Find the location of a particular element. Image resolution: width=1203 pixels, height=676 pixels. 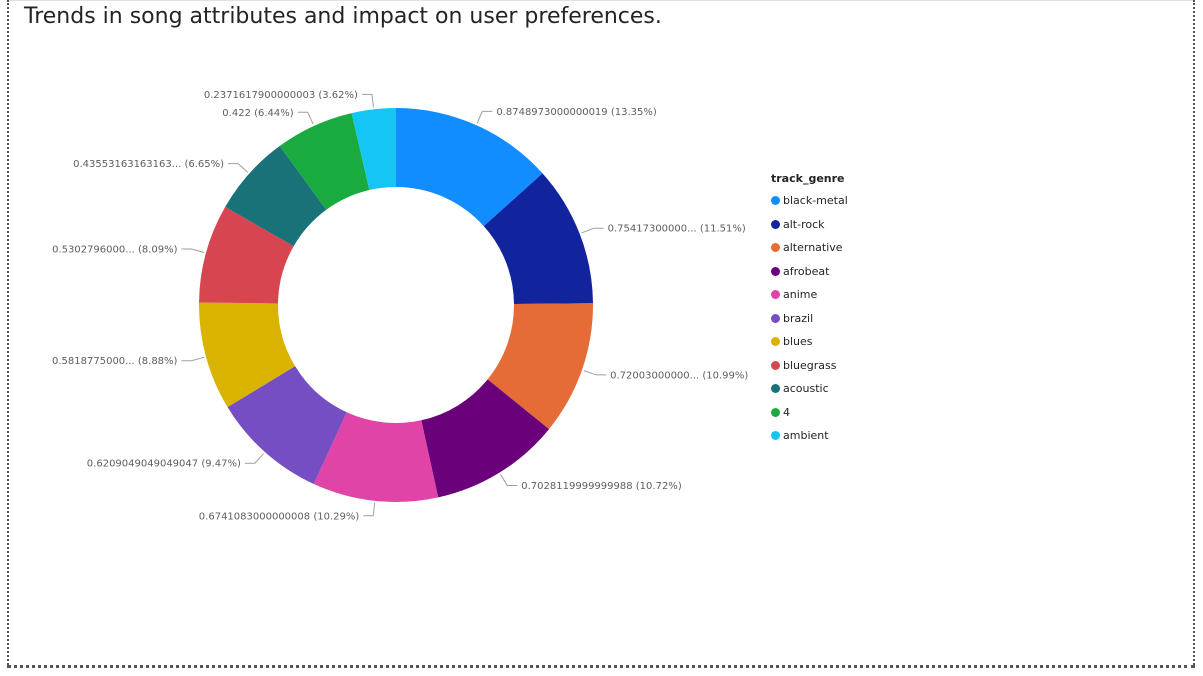

legend-label: alt-rock is located at coordinates (804, 224).